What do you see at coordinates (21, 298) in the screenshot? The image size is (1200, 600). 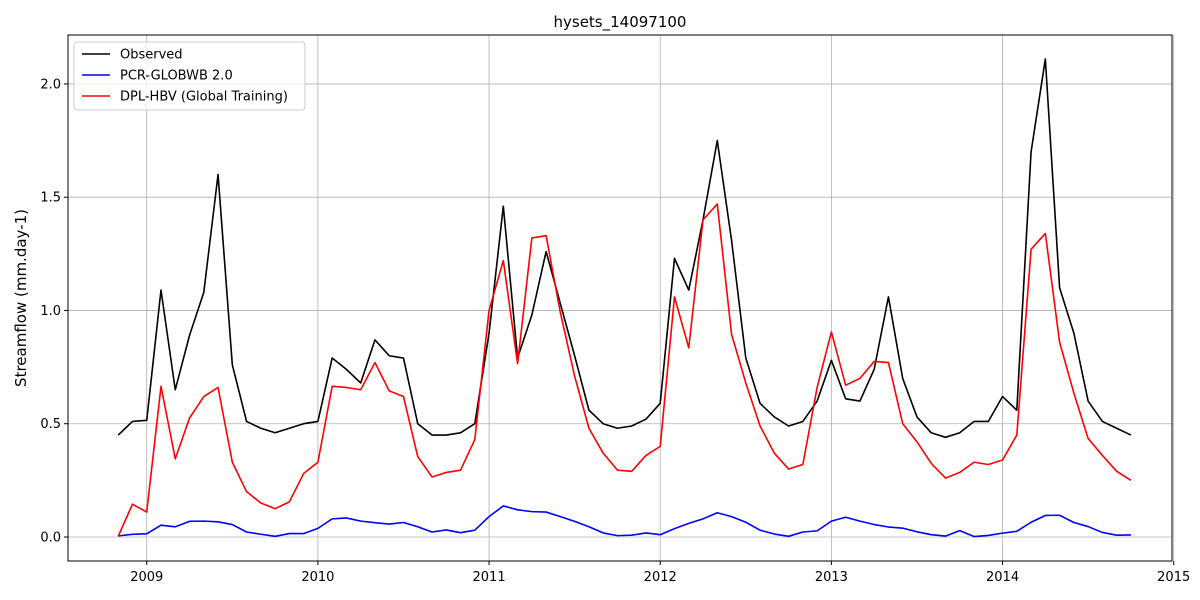 I see `y-axis-label: Streamflow (mm.day-1)` at bounding box center [21, 298].